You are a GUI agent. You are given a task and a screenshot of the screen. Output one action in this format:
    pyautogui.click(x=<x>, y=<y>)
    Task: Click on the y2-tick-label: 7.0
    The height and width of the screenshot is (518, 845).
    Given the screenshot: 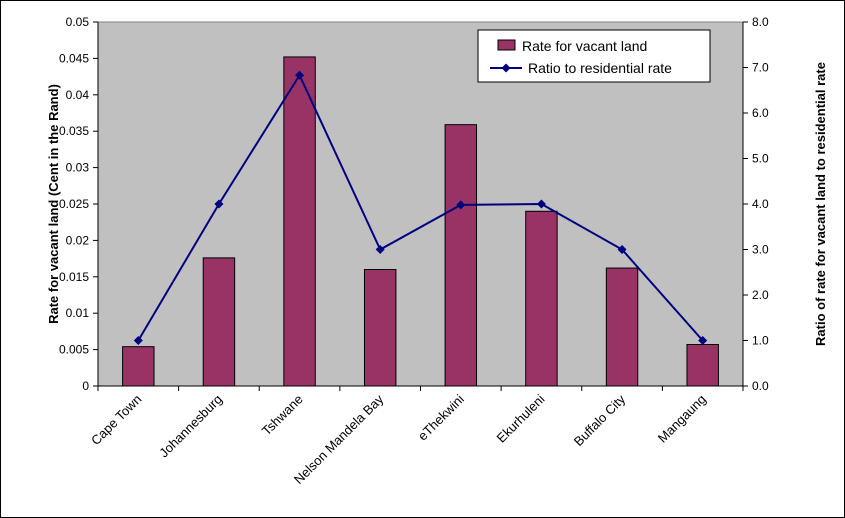 What is the action you would take?
    pyautogui.click(x=760, y=68)
    